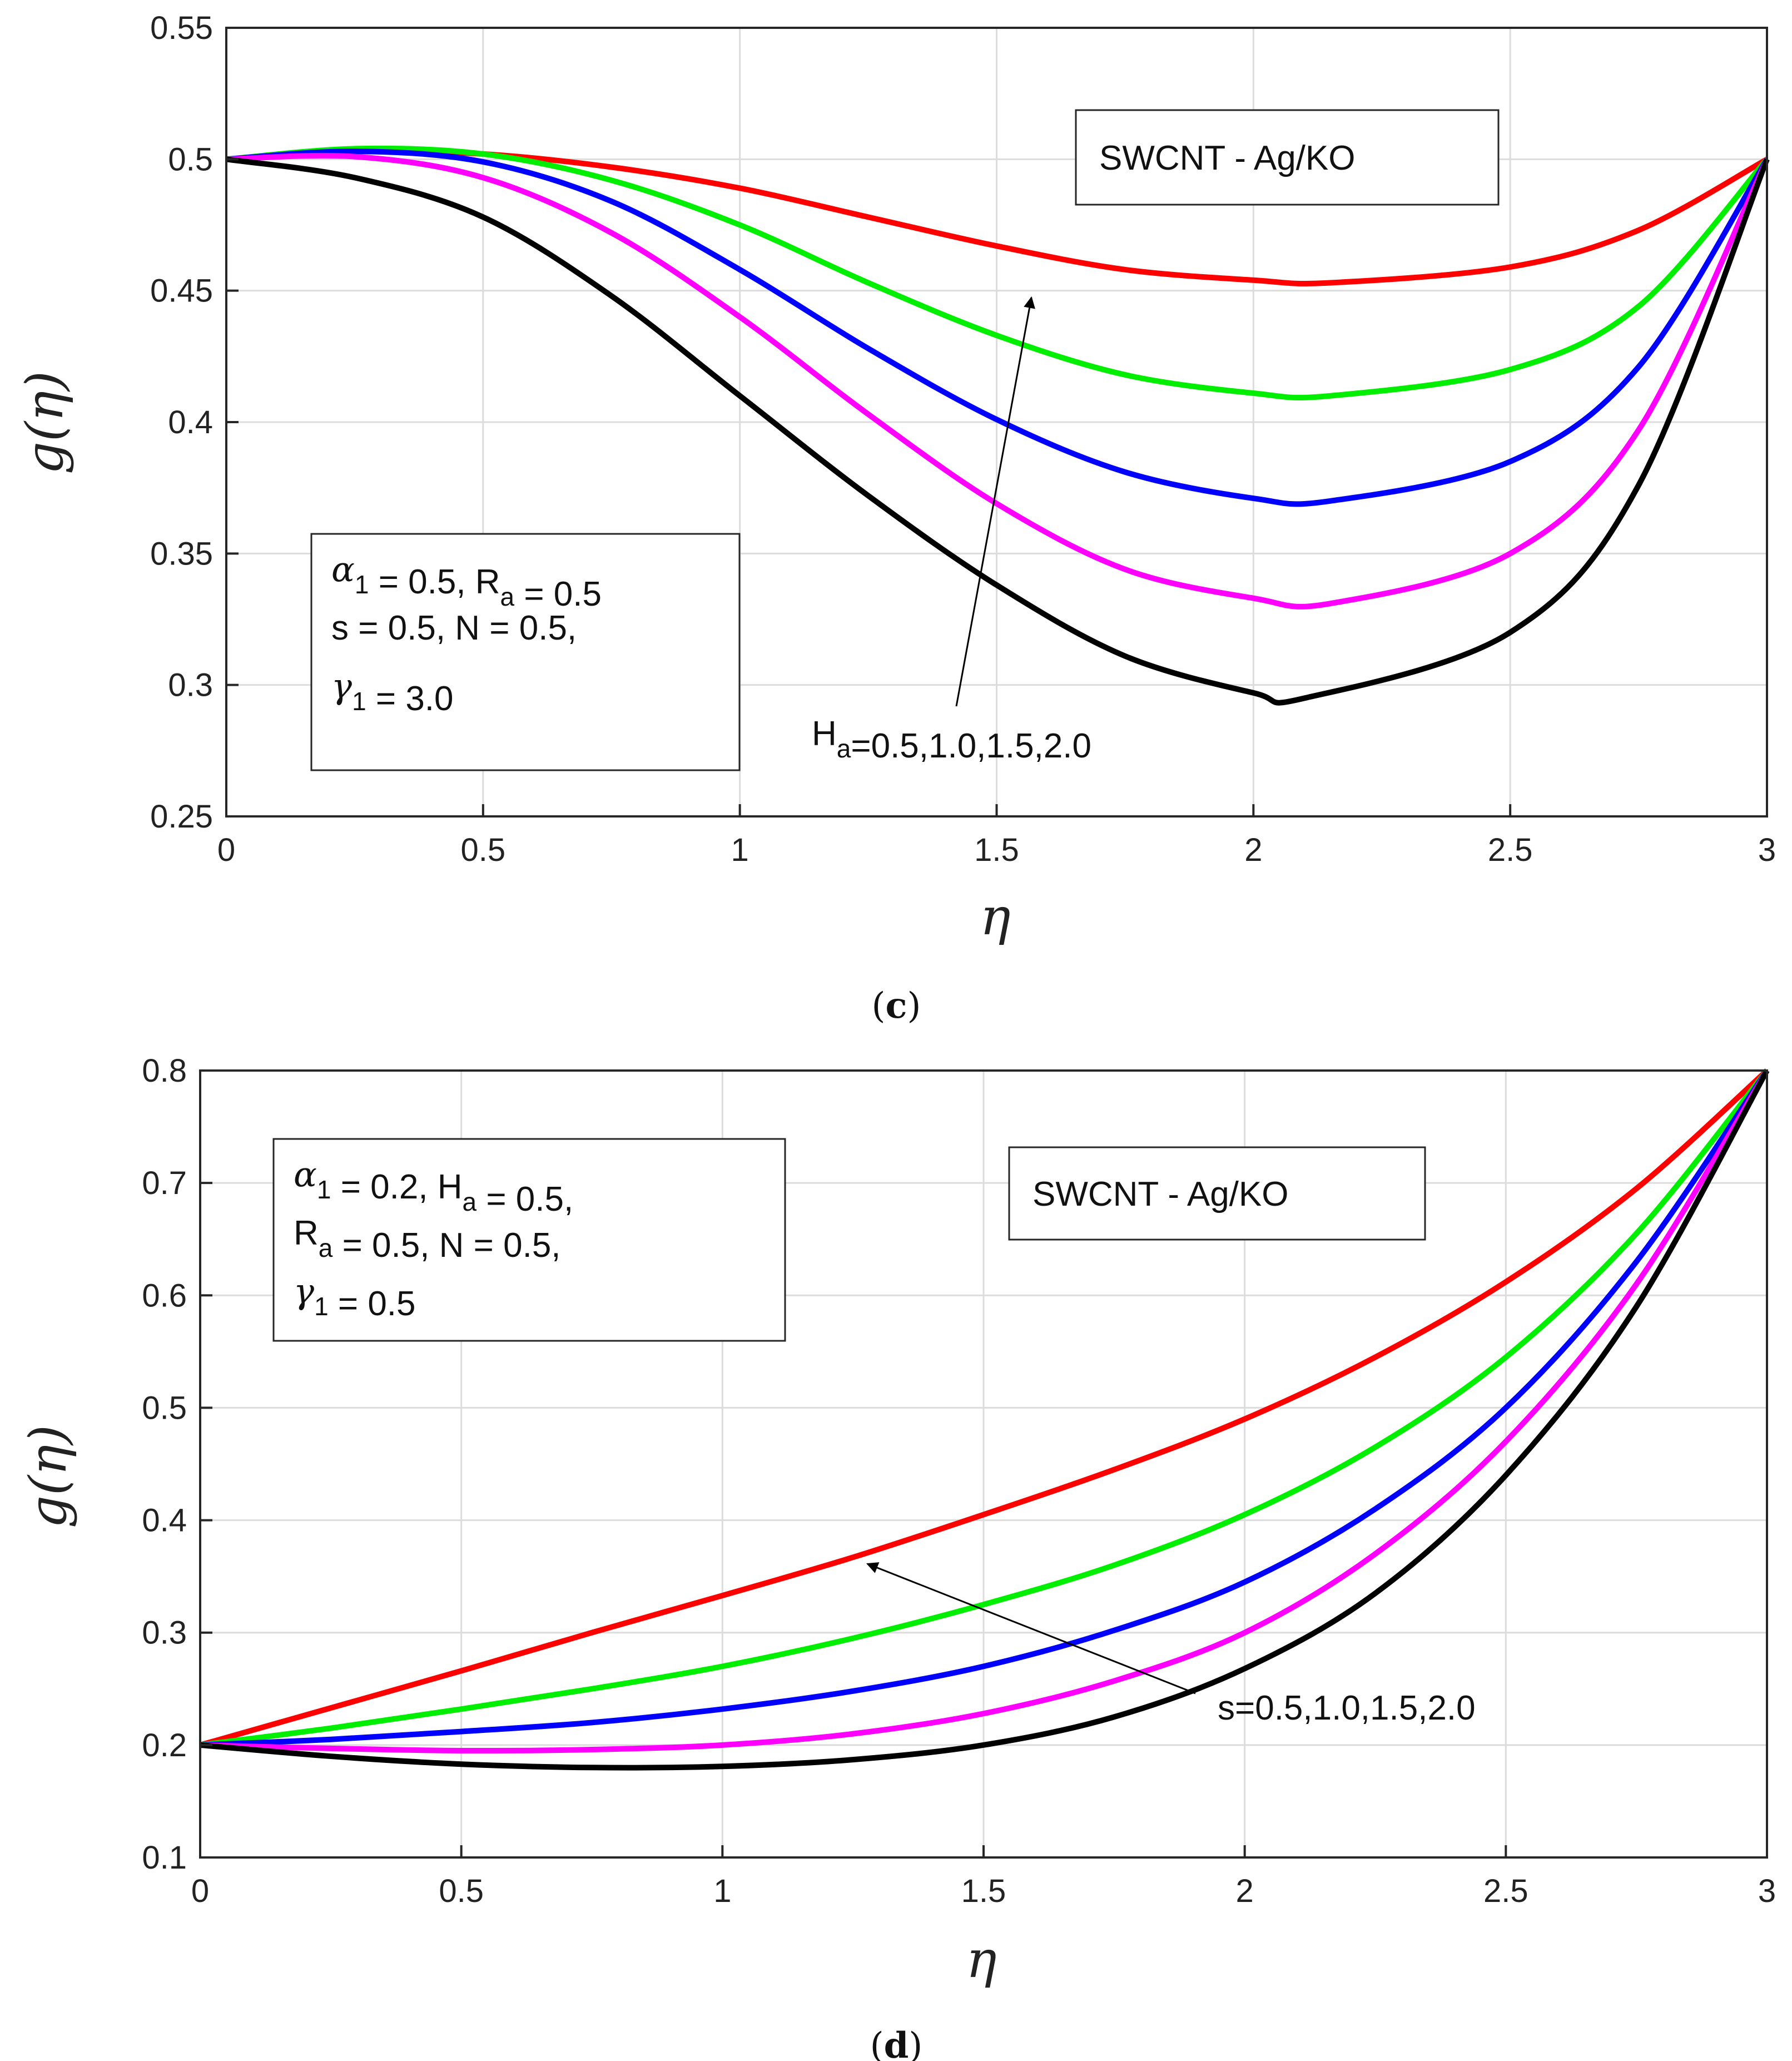  I want to click on annotation-run-0: H, so click(824, 734).